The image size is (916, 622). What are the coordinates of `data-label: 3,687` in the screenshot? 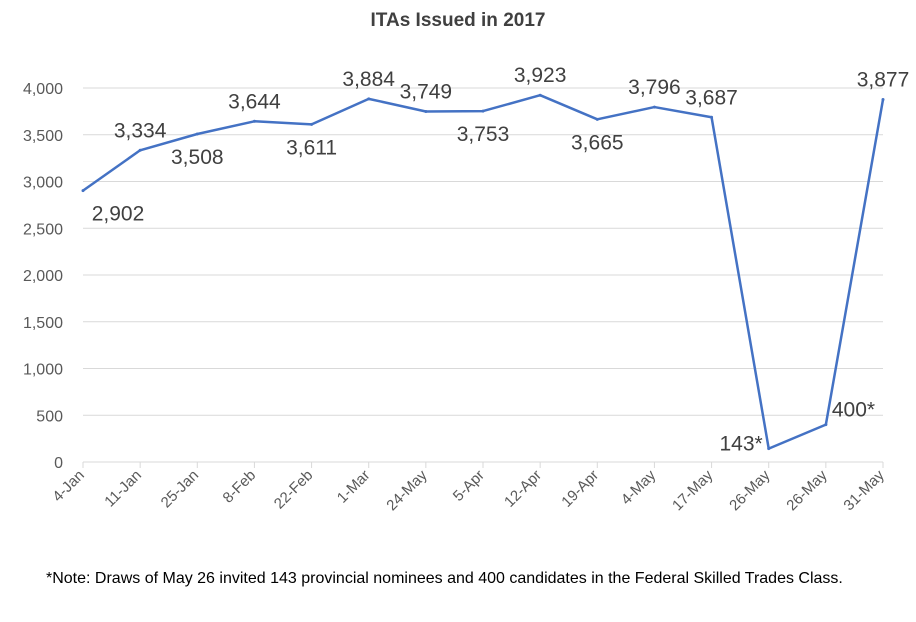 It's located at (711, 97).